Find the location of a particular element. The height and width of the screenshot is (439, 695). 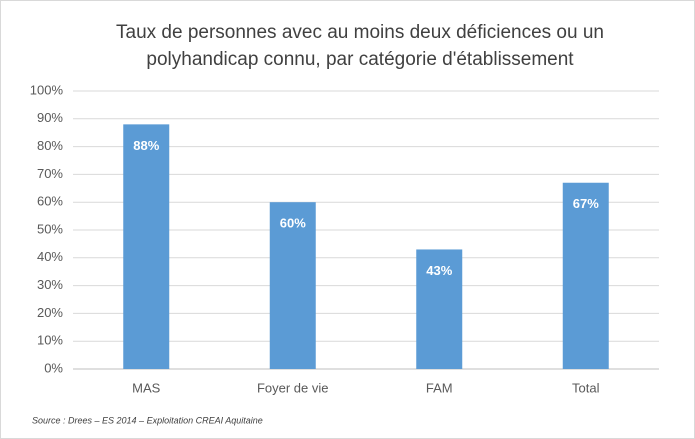

y-tick-label: 50% is located at coordinates (50, 228).